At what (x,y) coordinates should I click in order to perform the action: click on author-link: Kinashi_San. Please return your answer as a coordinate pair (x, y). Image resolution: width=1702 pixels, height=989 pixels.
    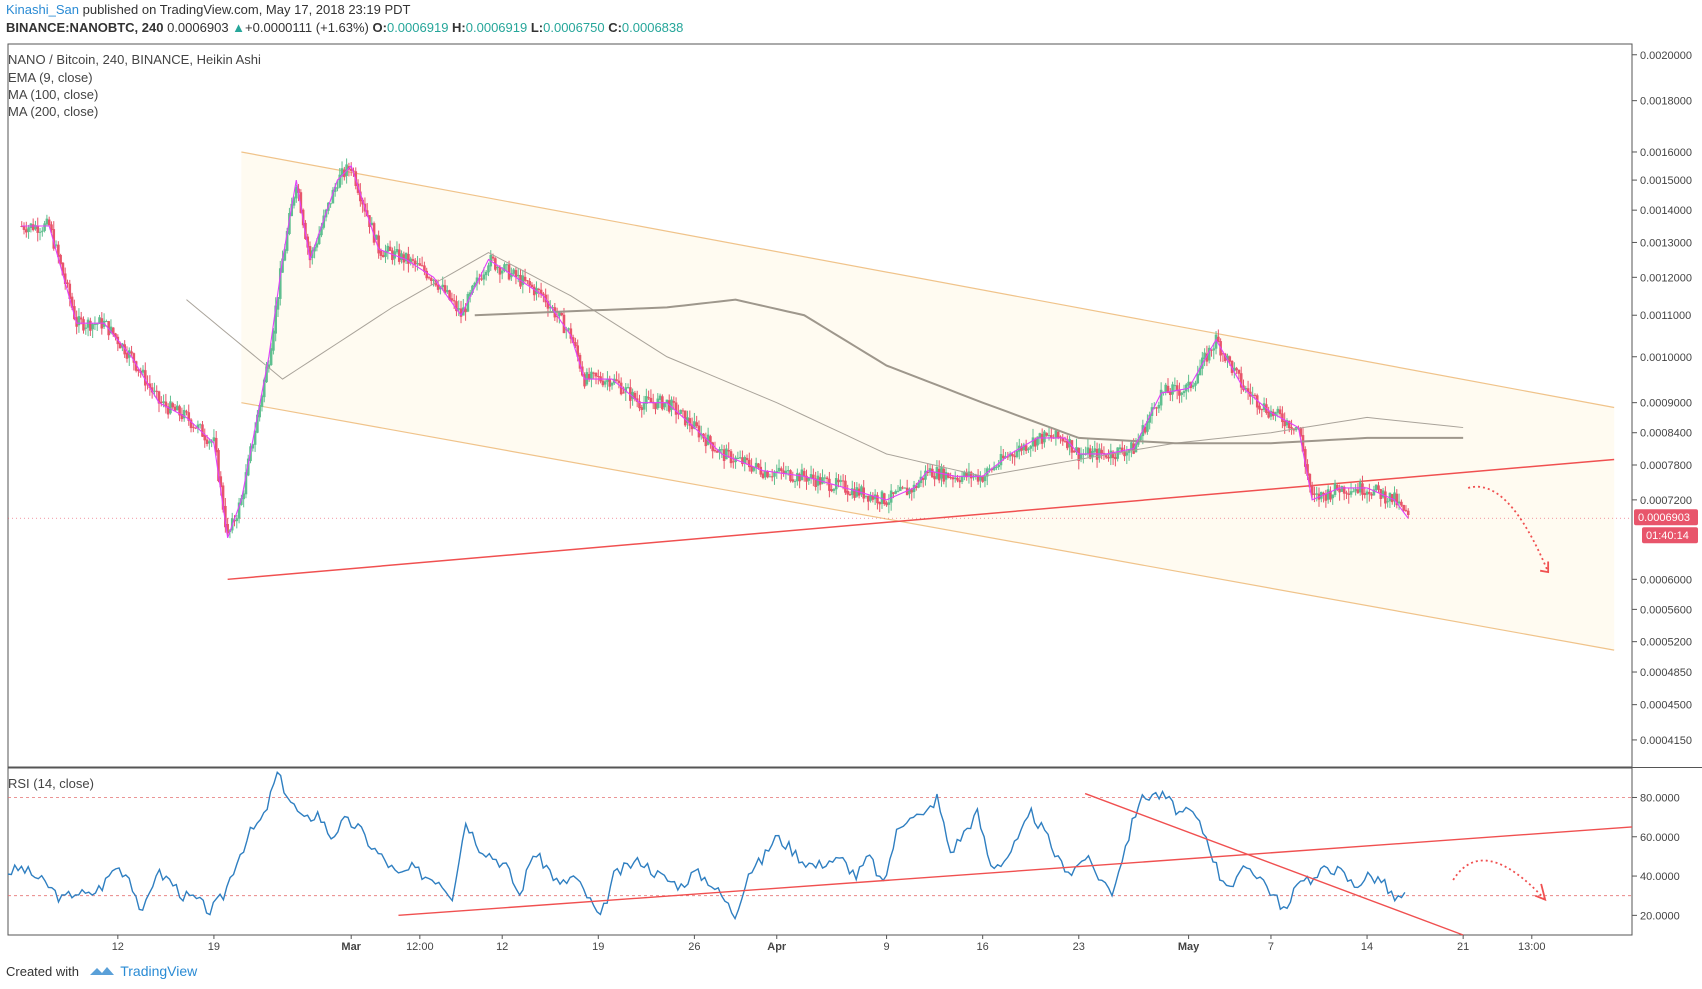
    Looking at the image, I should click on (42, 9).